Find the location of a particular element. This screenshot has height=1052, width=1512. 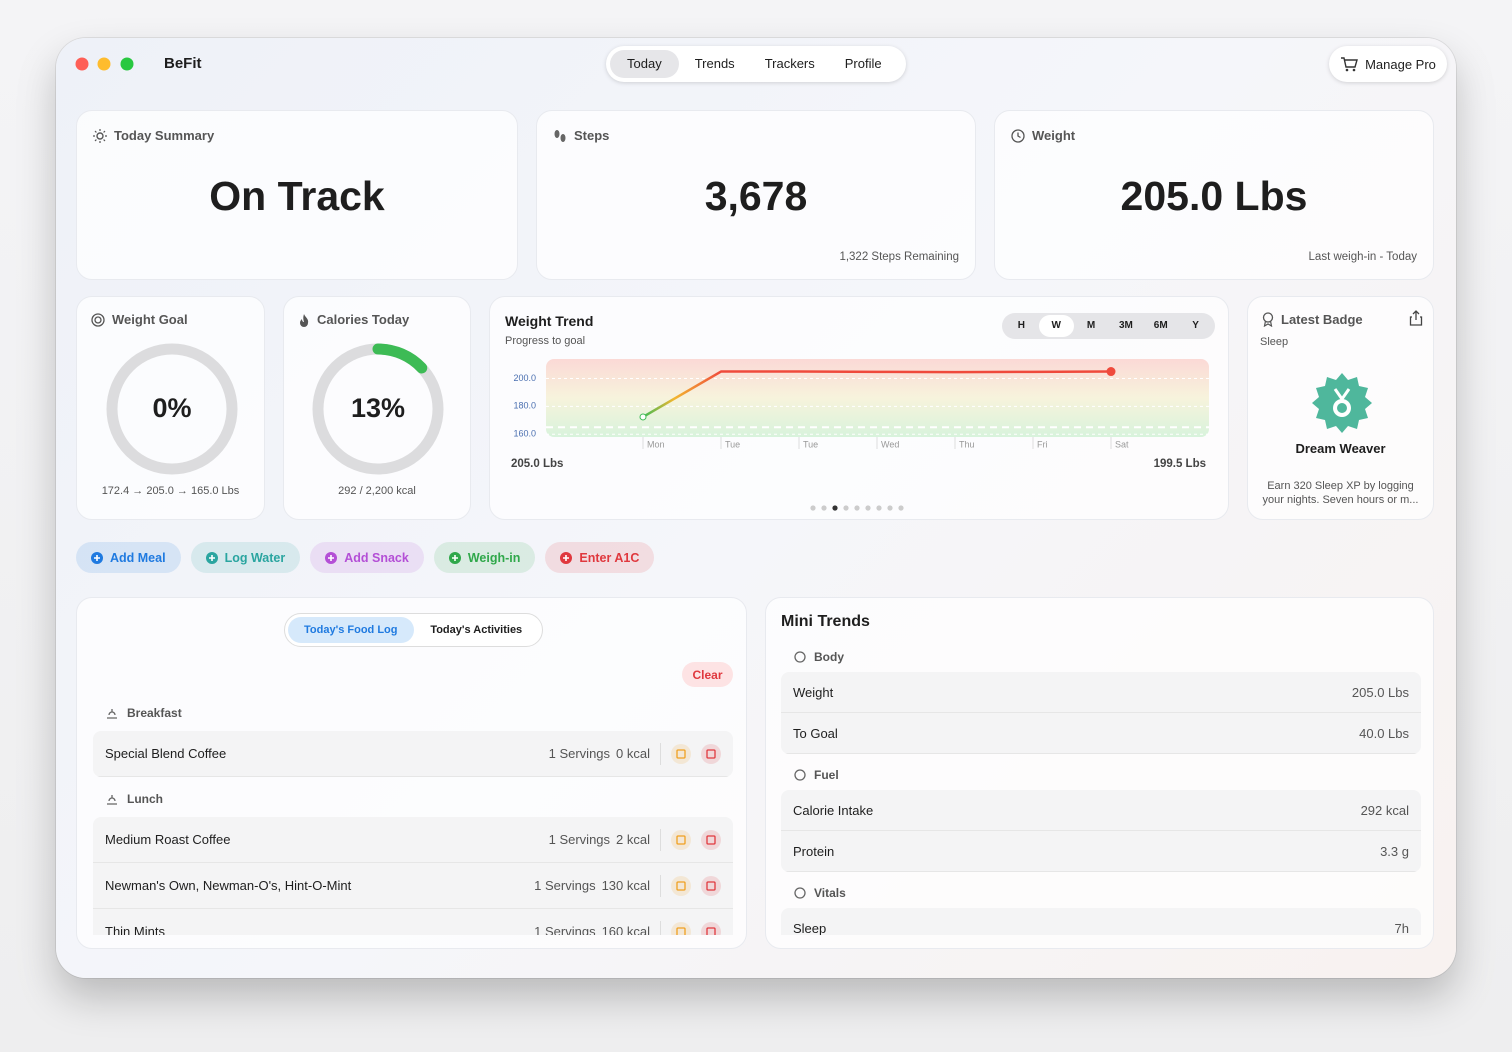

sun-icon is located at coordinates (100, 135).